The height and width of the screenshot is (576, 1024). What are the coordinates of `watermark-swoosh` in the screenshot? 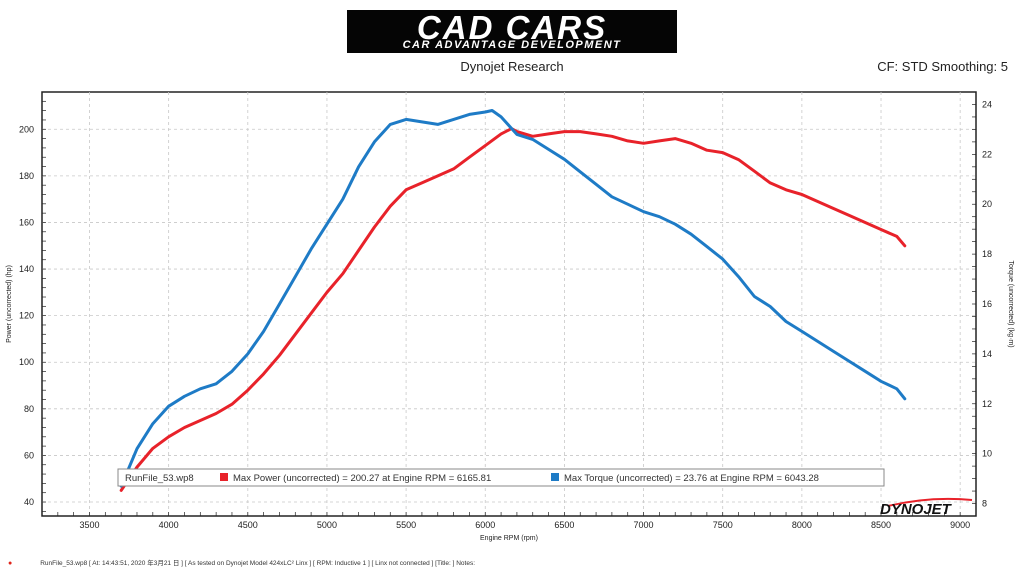 It's located at (930, 502).